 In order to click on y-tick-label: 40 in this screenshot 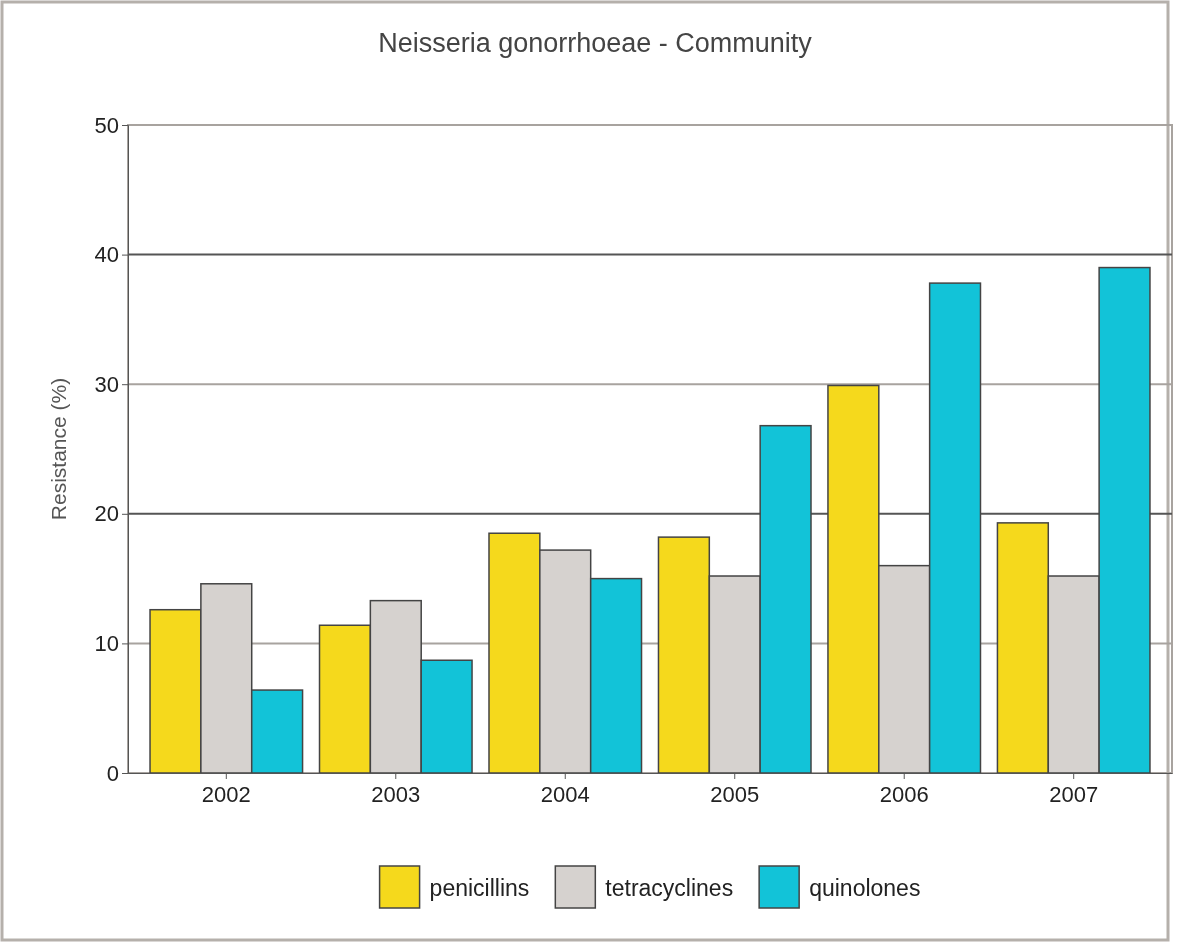, I will do `click(106, 255)`.